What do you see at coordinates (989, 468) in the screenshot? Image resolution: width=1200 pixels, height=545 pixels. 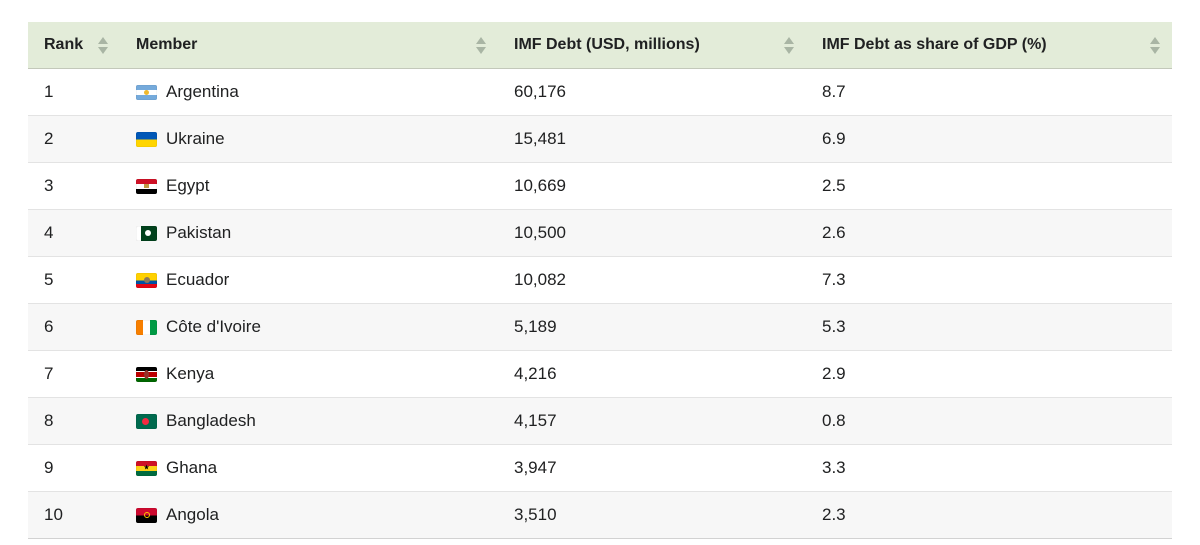 I see `gdp-share-cell: 3.3` at bounding box center [989, 468].